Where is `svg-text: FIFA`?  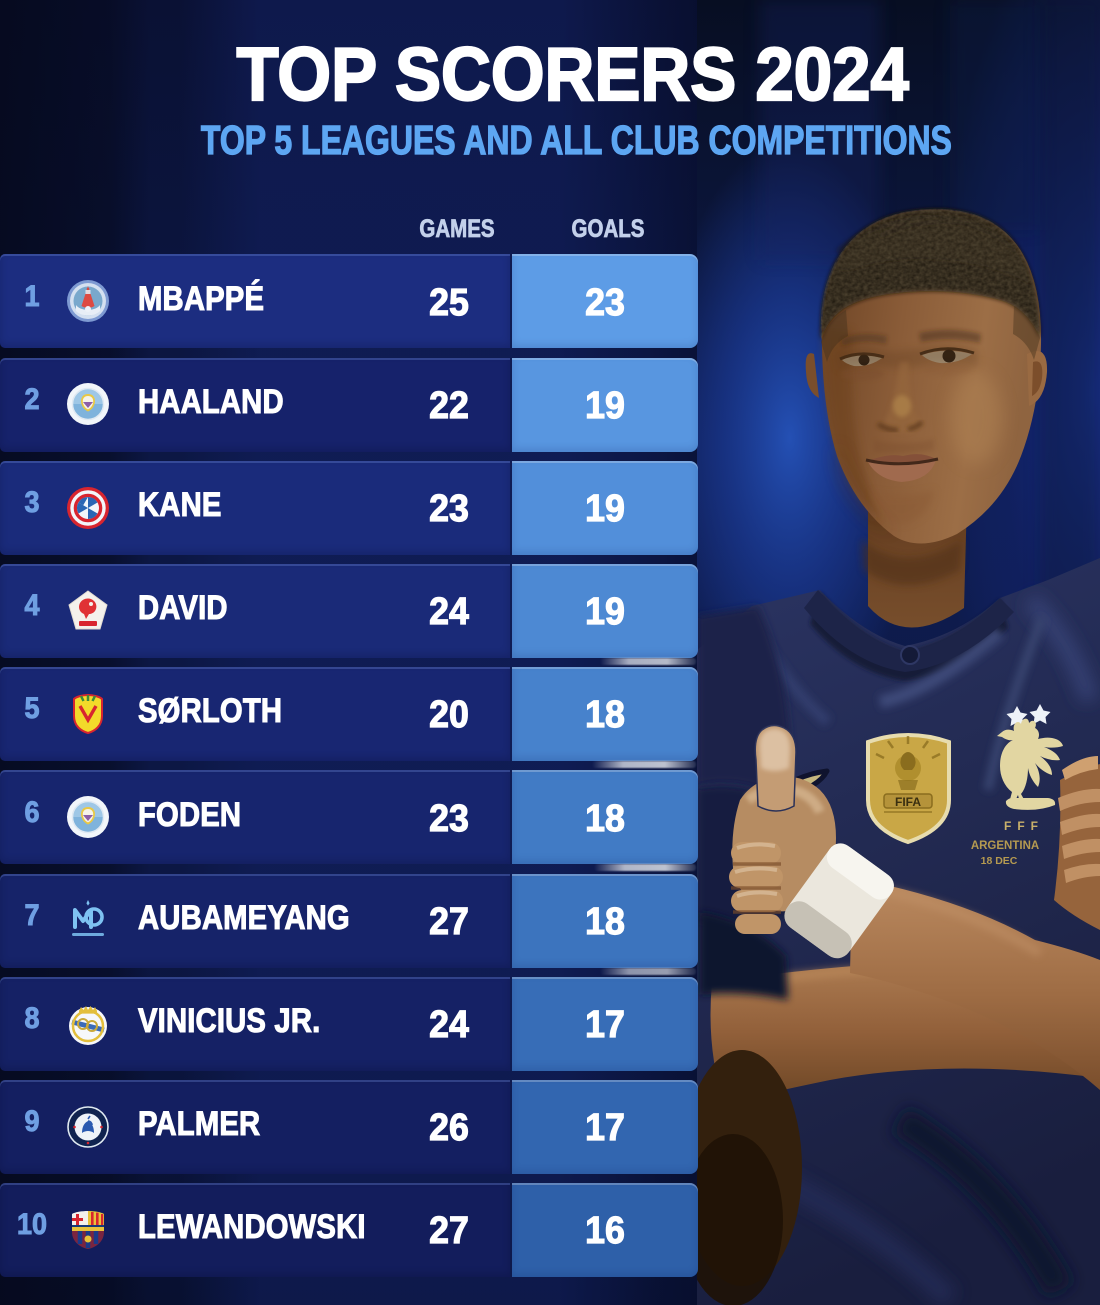
svg-text: FIFA is located at coordinates (908, 802).